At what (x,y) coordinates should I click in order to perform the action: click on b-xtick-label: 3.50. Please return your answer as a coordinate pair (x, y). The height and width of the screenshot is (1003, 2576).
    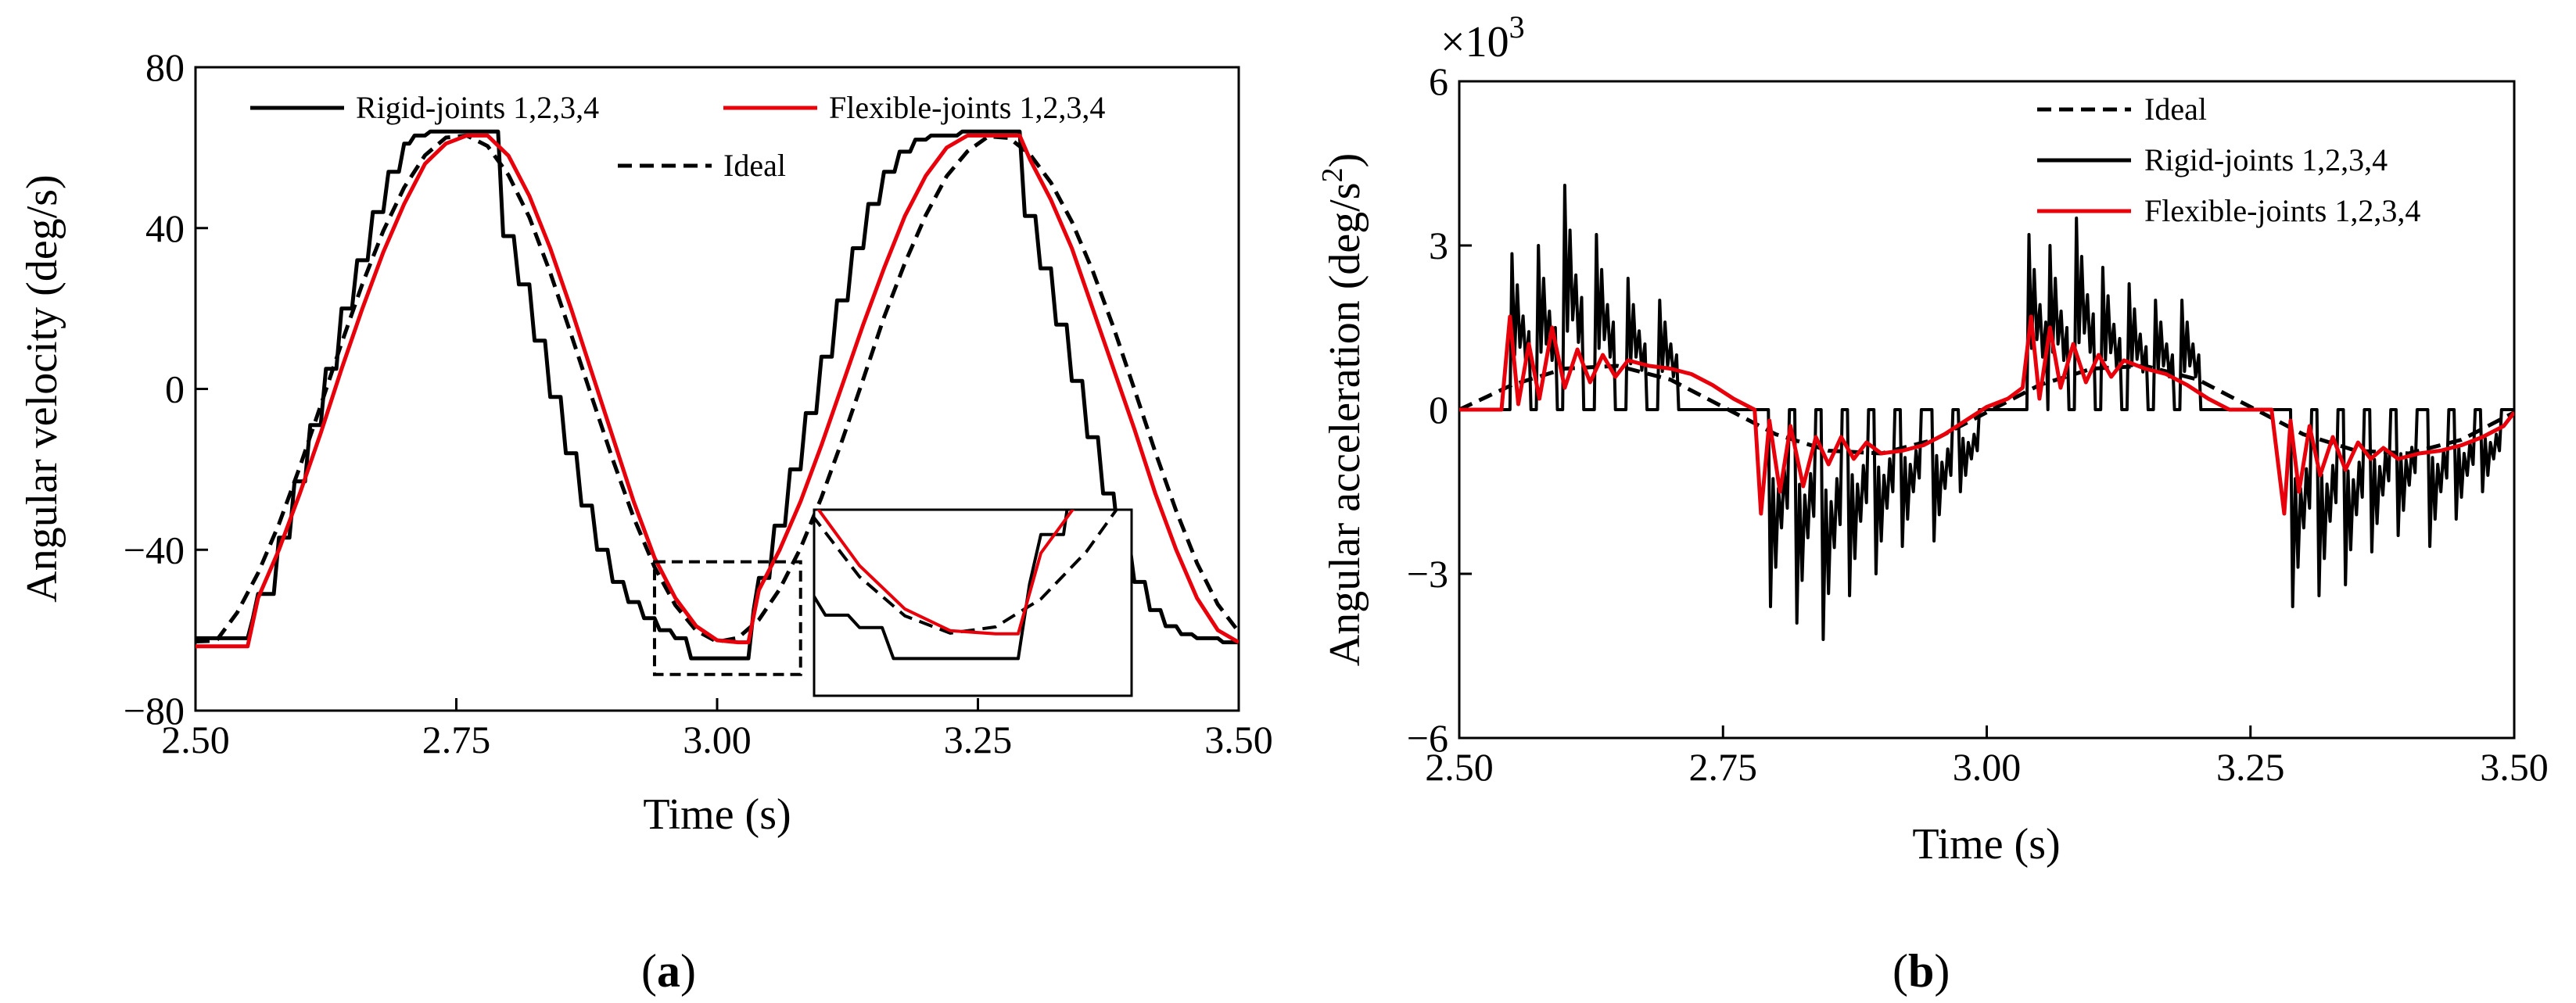
    Looking at the image, I should click on (2514, 767).